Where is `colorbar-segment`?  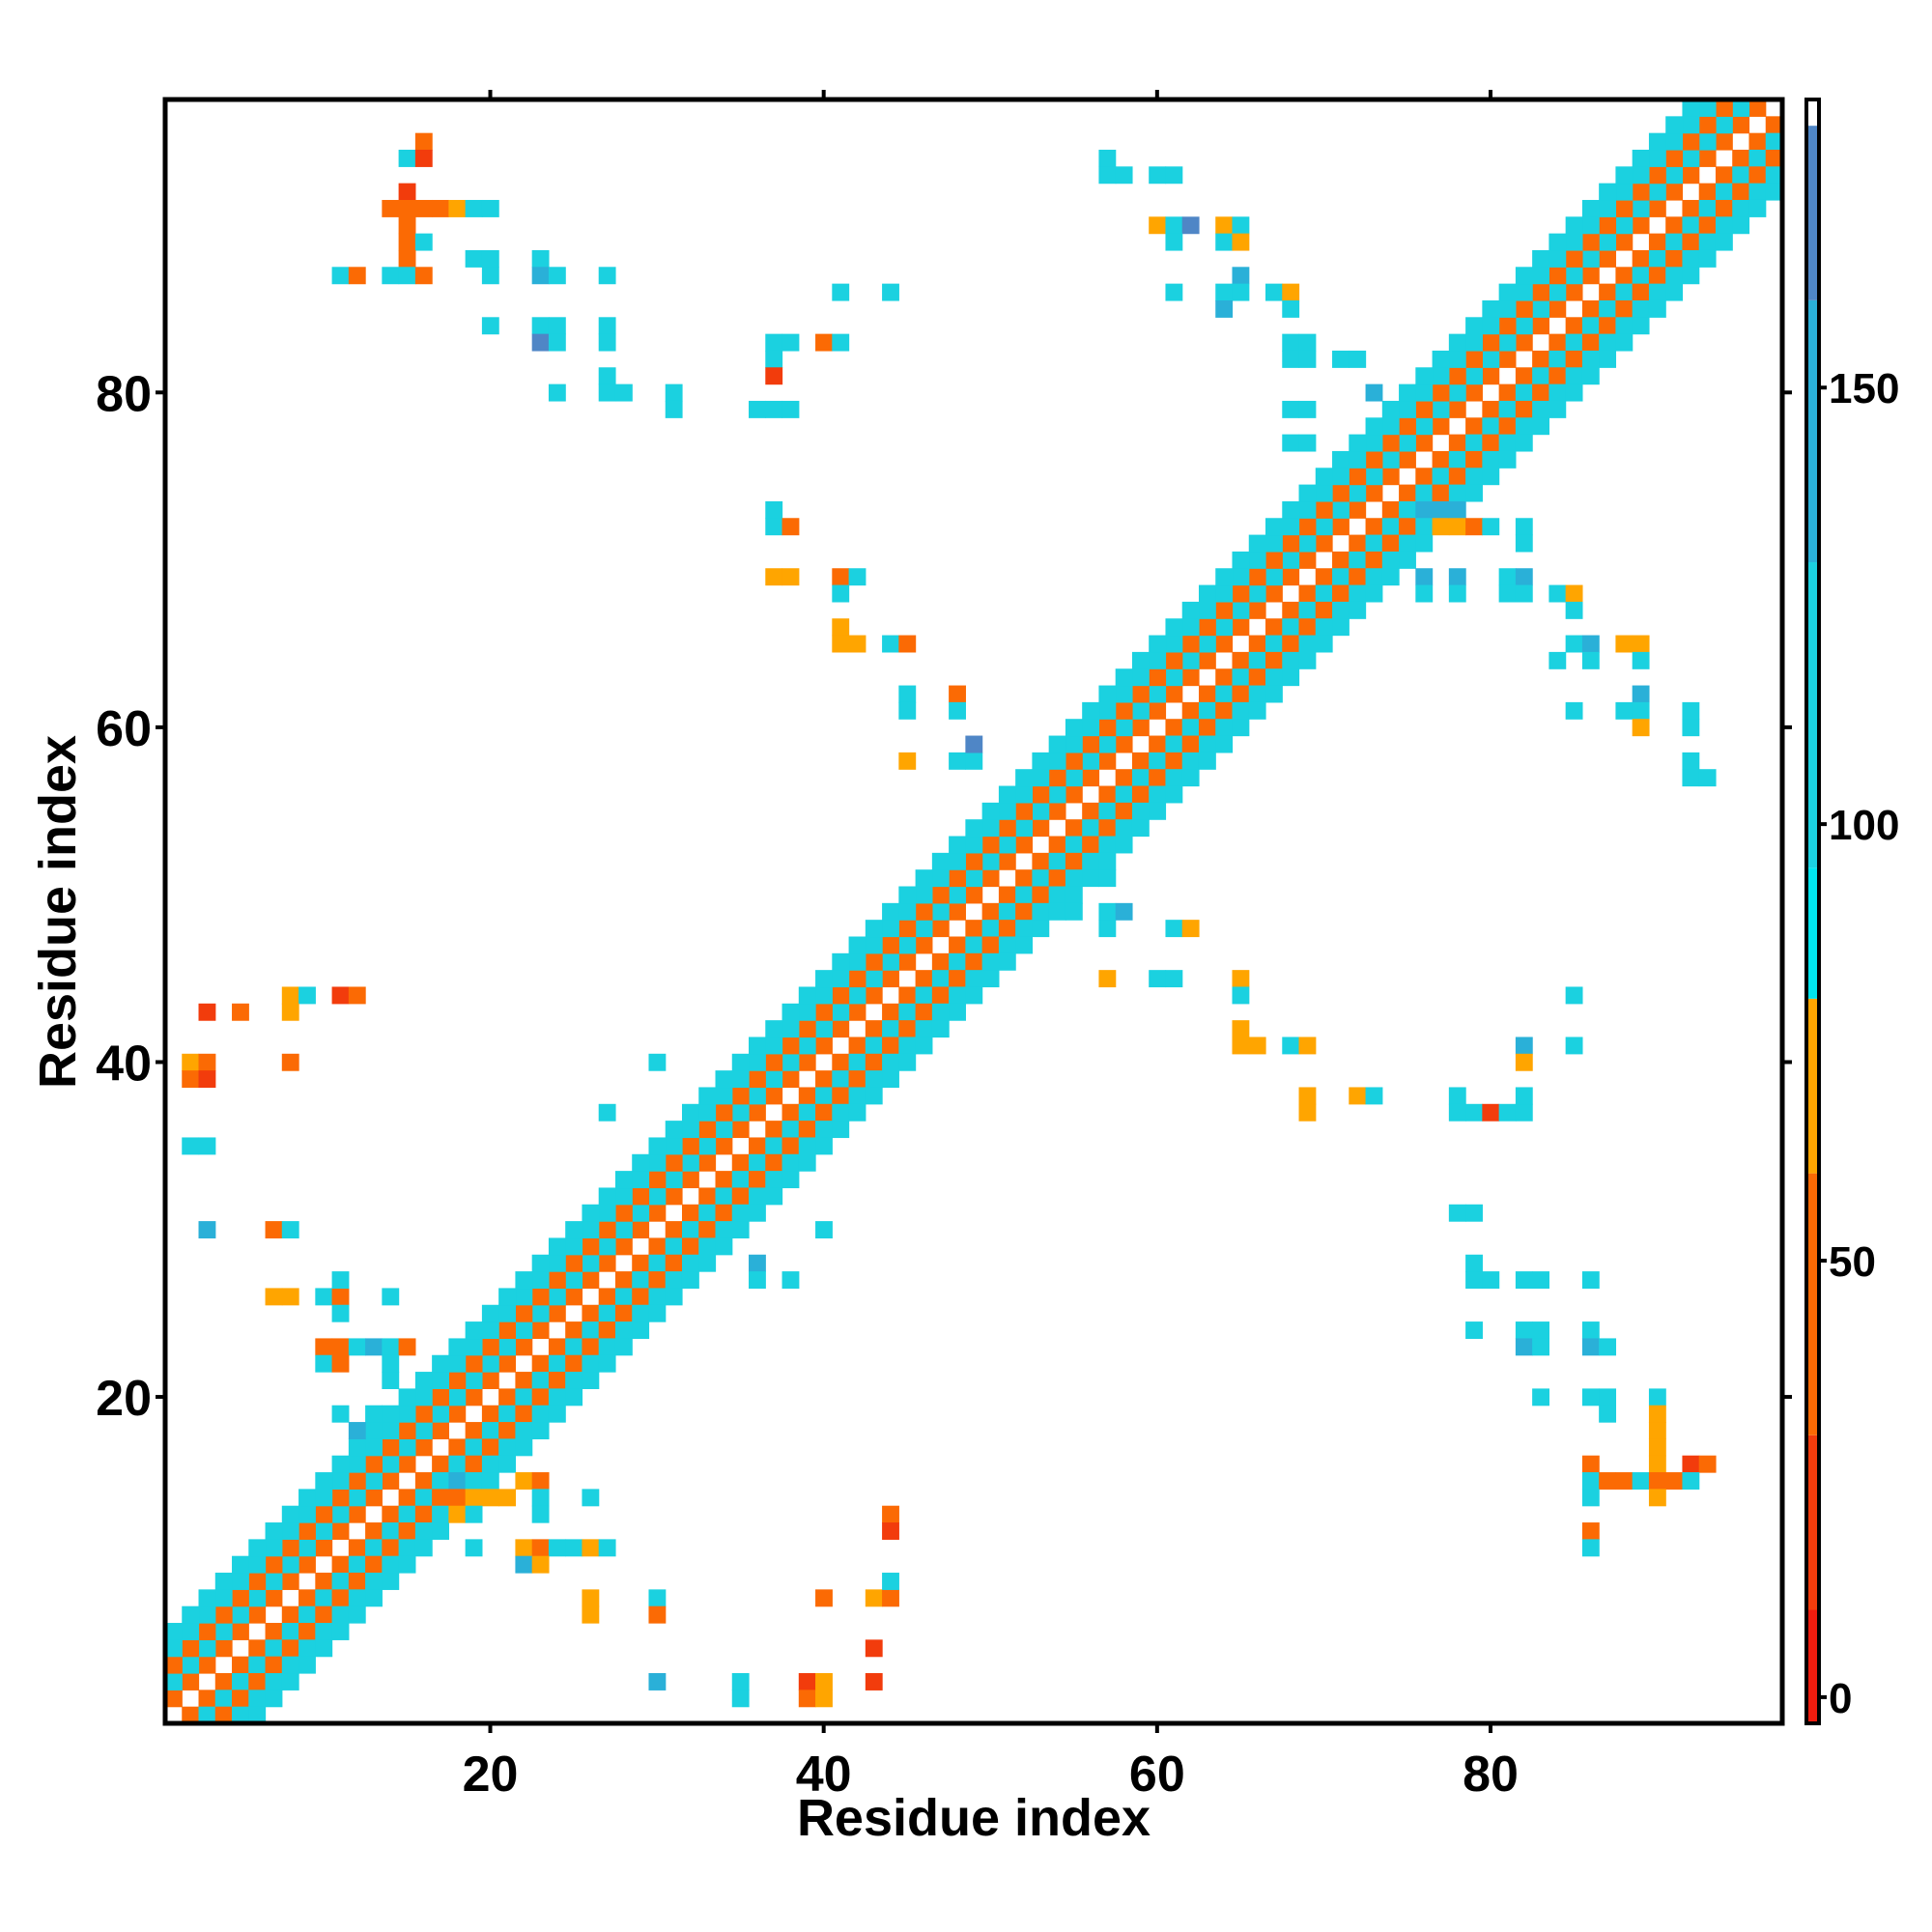
colorbar-segment is located at coordinates (1812, 213).